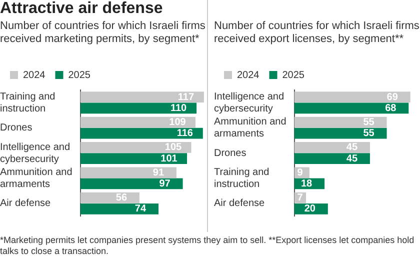 This screenshot has height=267, width=420. What do you see at coordinates (169, 158) in the screenshot?
I see `data-label: 101` at bounding box center [169, 158].